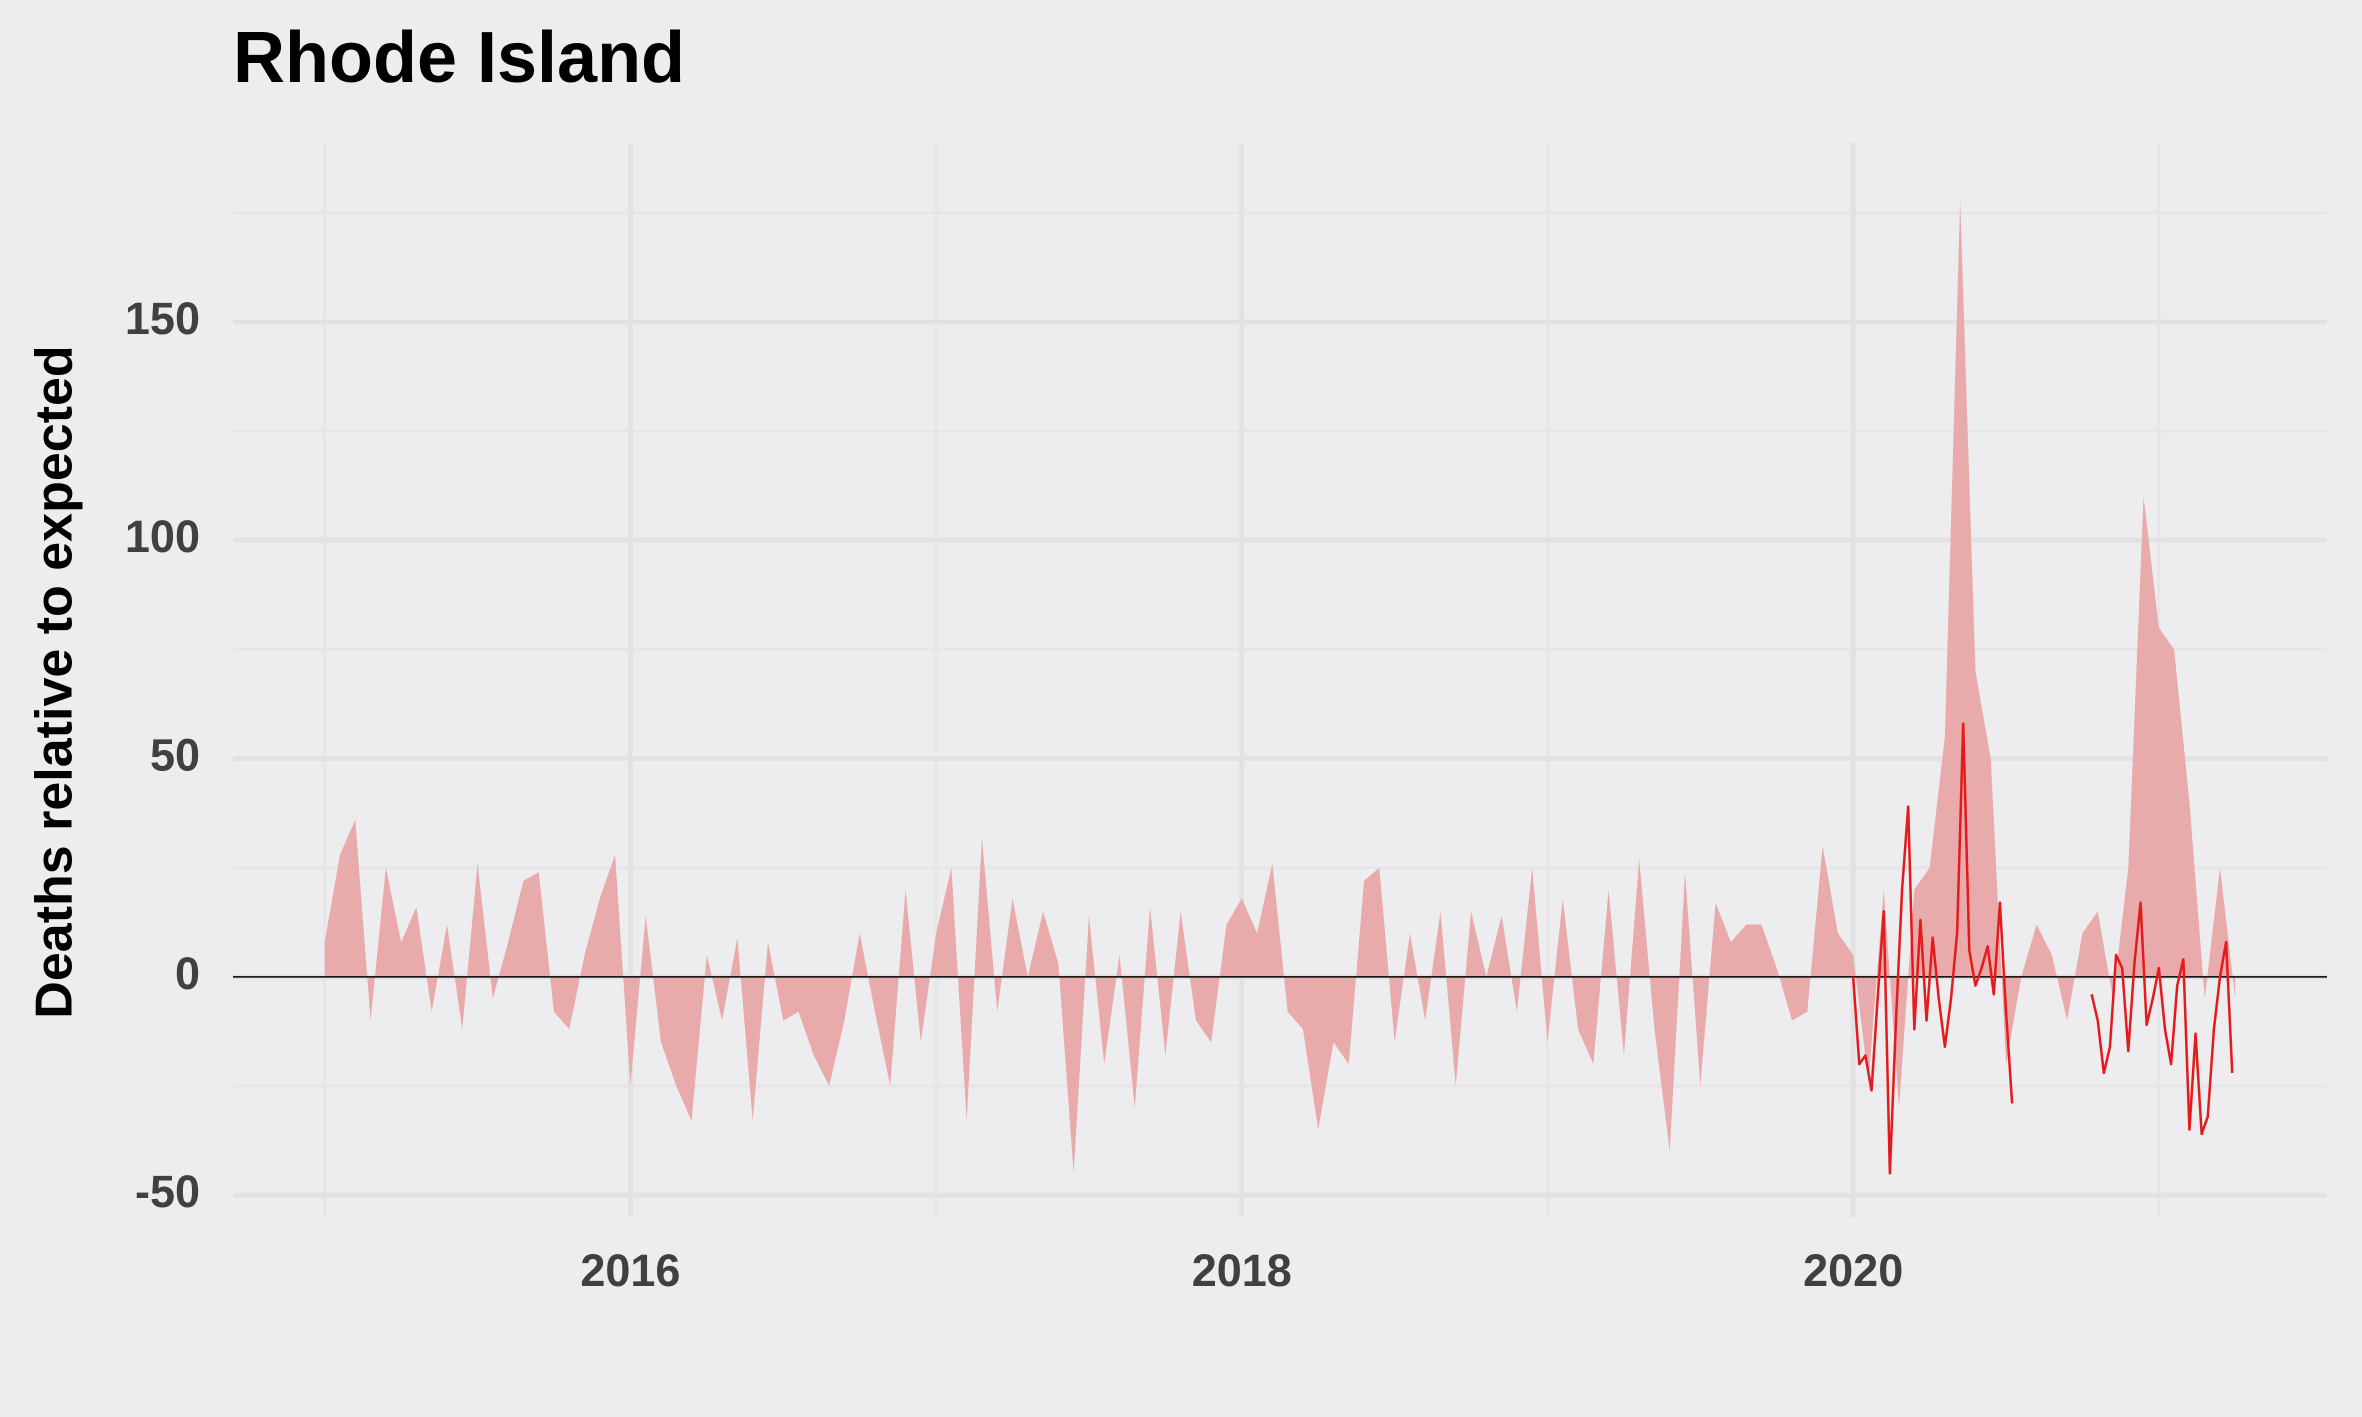 This screenshot has width=2362, height=1417. I want to click on chart-title: Rhode Island, so click(459, 58).